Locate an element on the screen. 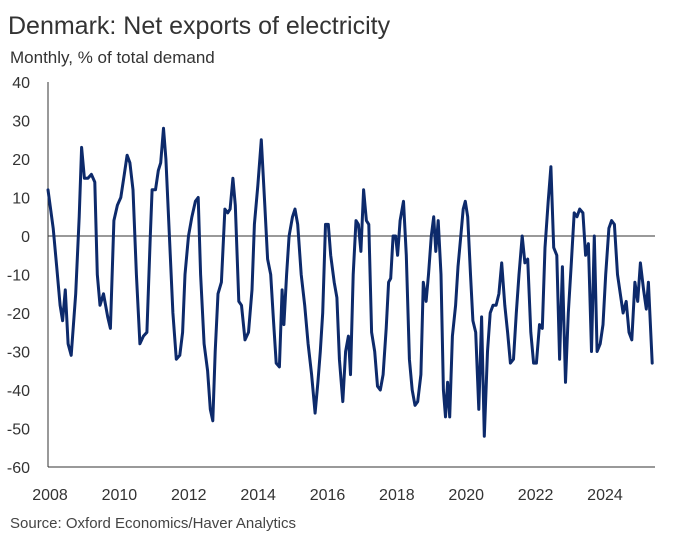  x-tick-label: 2012 is located at coordinates (189, 495).